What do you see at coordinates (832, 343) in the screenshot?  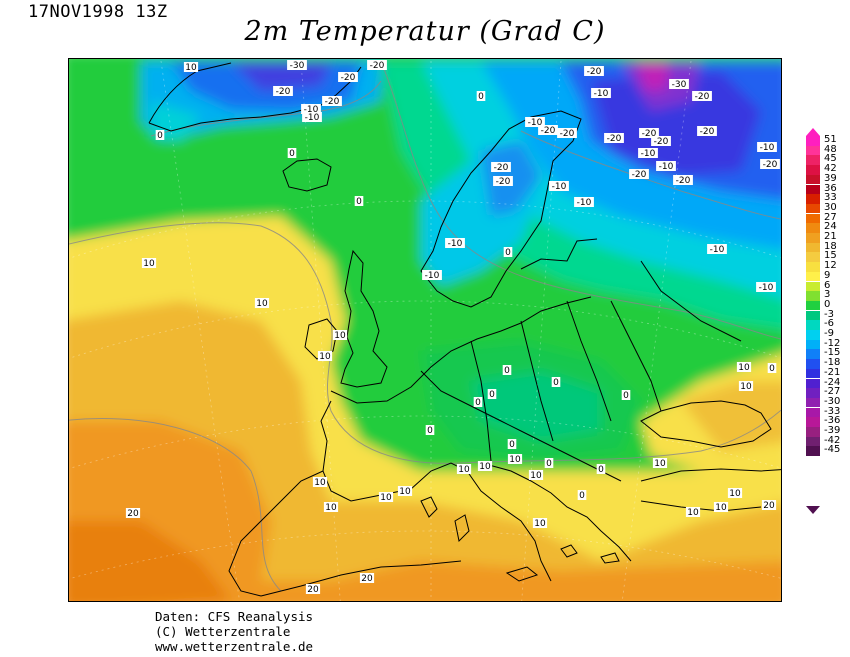 I see `legend-level-label: -12` at bounding box center [832, 343].